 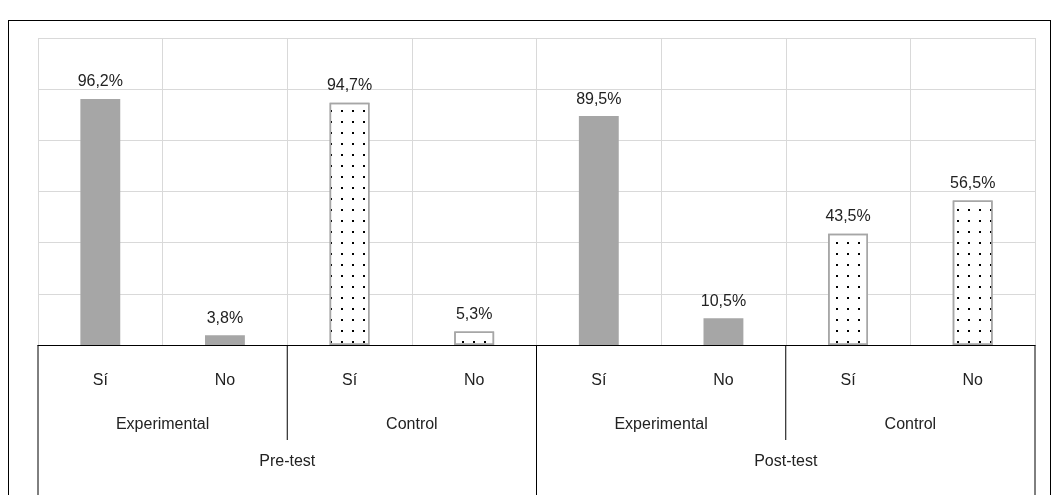 I want to click on data-label: 94,7%, so click(x=349, y=85).